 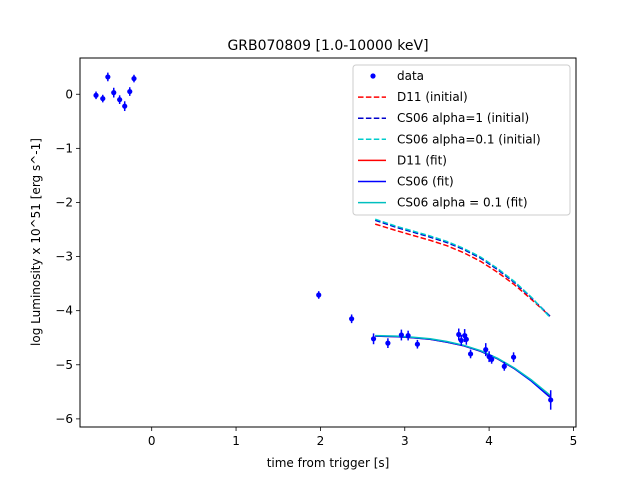 What do you see at coordinates (152, 441) in the screenshot?
I see `x-tick-label: 0` at bounding box center [152, 441].